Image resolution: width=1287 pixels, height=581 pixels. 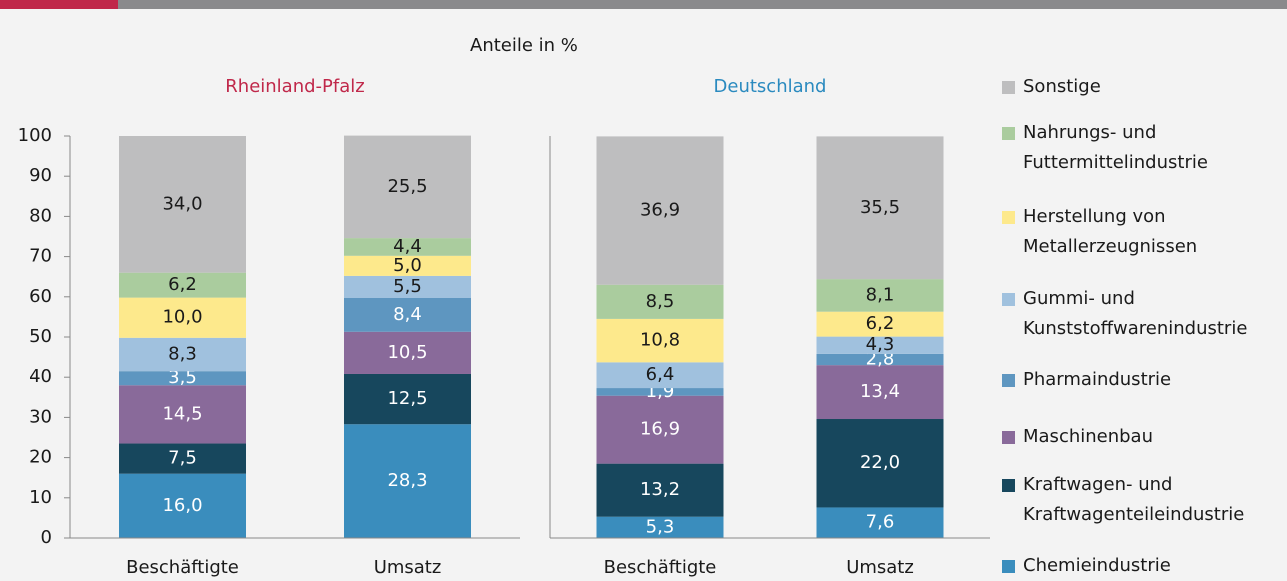 I want to click on value-label: 5,5, so click(x=407, y=286).